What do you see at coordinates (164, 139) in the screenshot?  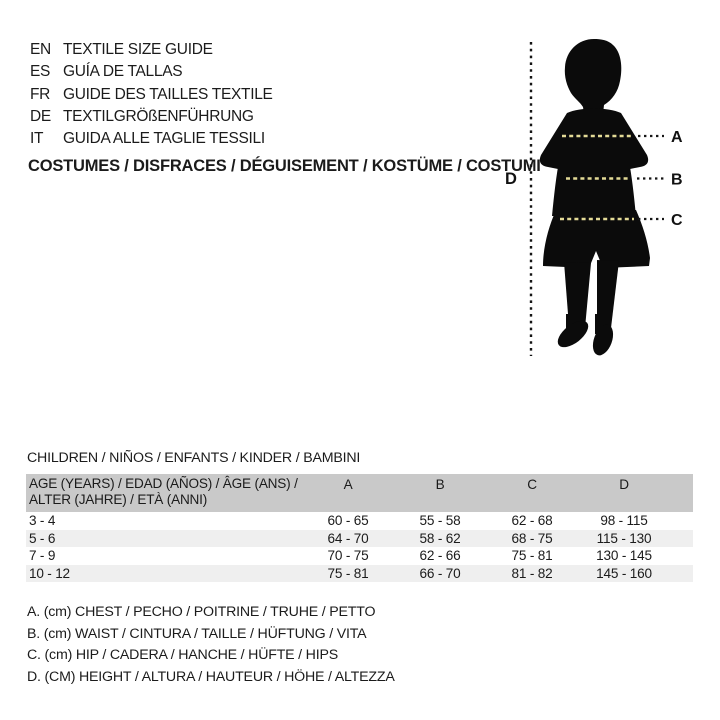 I see `language-label: GUIDA ALLE TAGLIE TESSILI` at bounding box center [164, 139].